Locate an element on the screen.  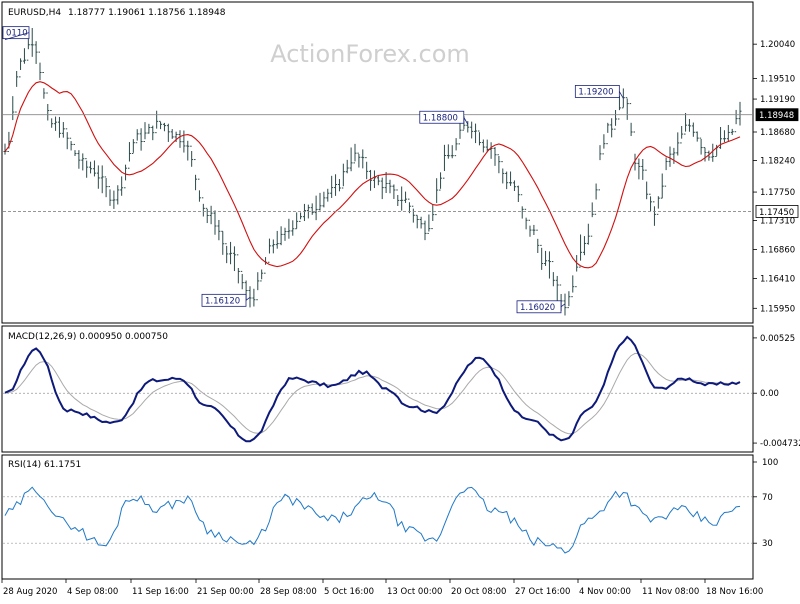
level-tag-text-1: 1.17450 is located at coordinates (776, 213).